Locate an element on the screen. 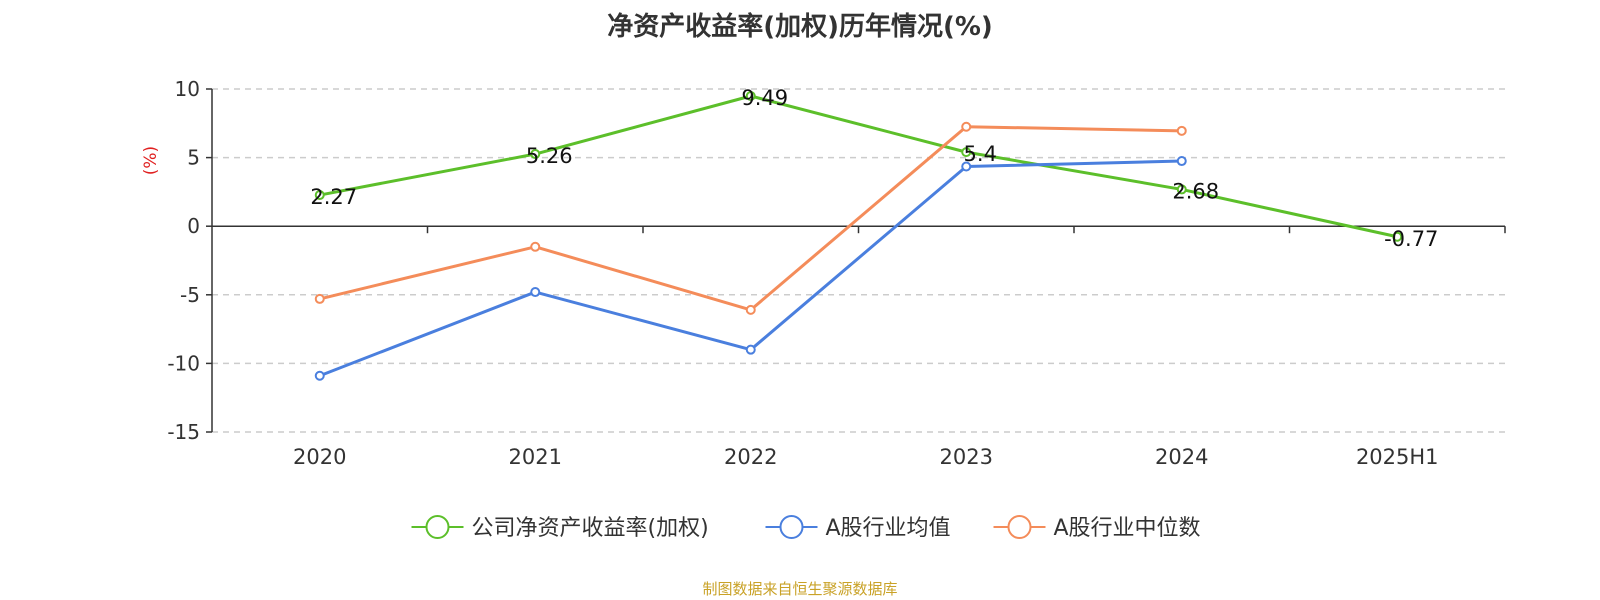  x-tick-label: 2023 is located at coordinates (966, 457).